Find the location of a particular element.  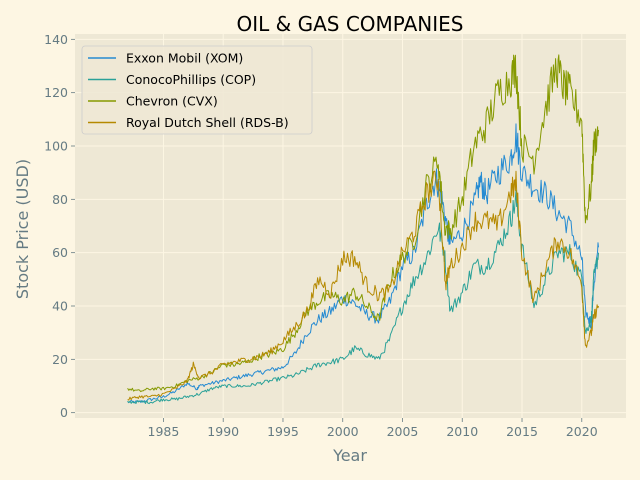

legend-label: Royal Dutch Shell (RDS-B) is located at coordinates (207, 122).